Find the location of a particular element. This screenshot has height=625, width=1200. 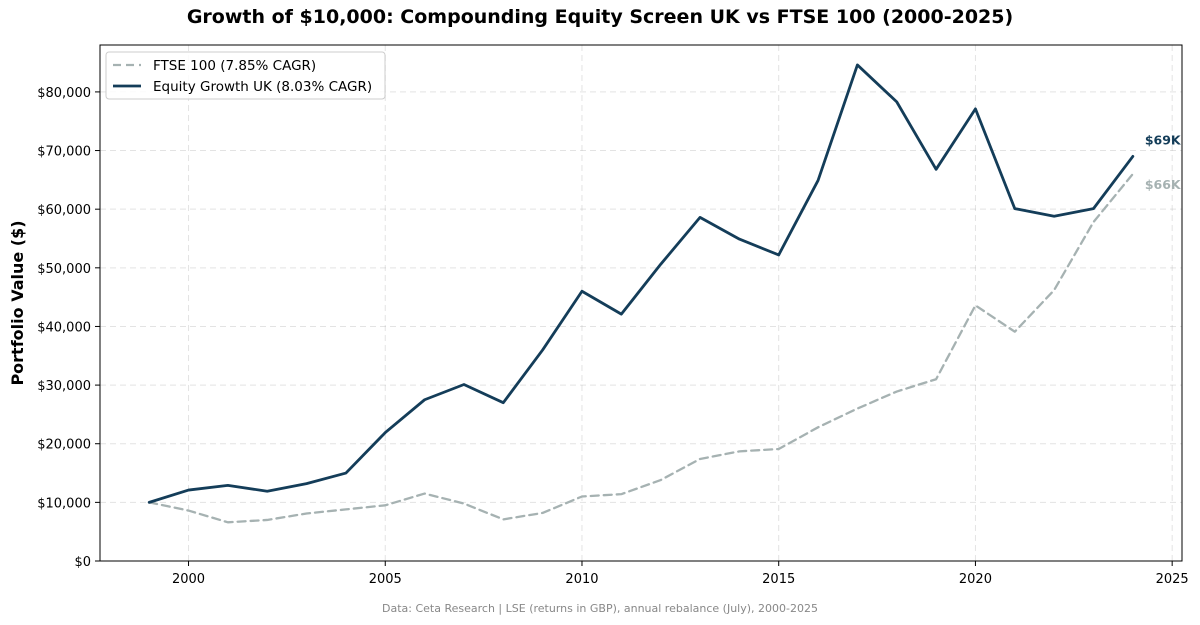

y-tick-label: $20,000 is located at coordinates (64, 445).